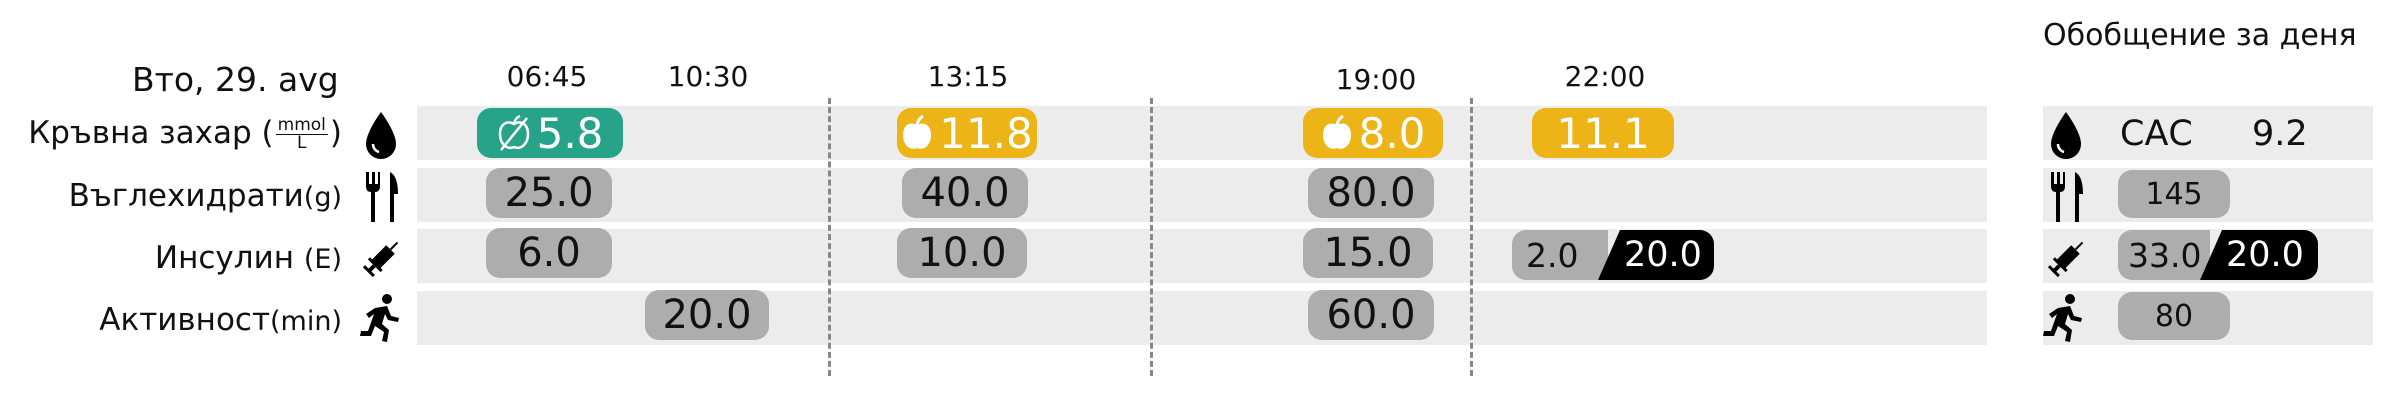  What do you see at coordinates (1371, 193) in the screenshot?
I see `carbs-entry: 80.0` at bounding box center [1371, 193].